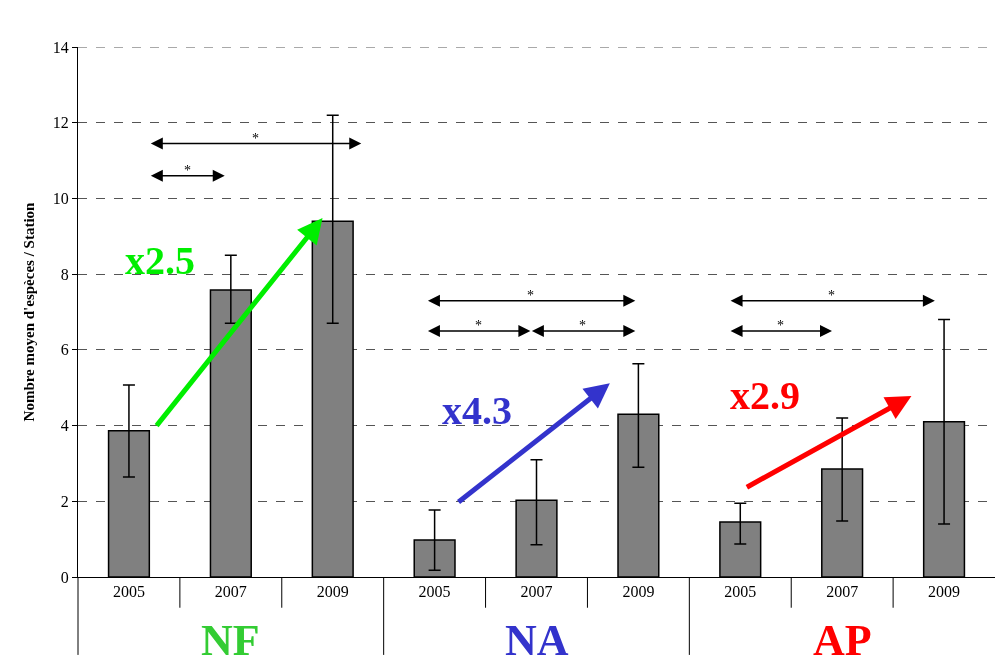  What do you see at coordinates (29, 311) in the screenshot?
I see `y-axis-title: Nombre moyen d'espèces / Station` at bounding box center [29, 311].